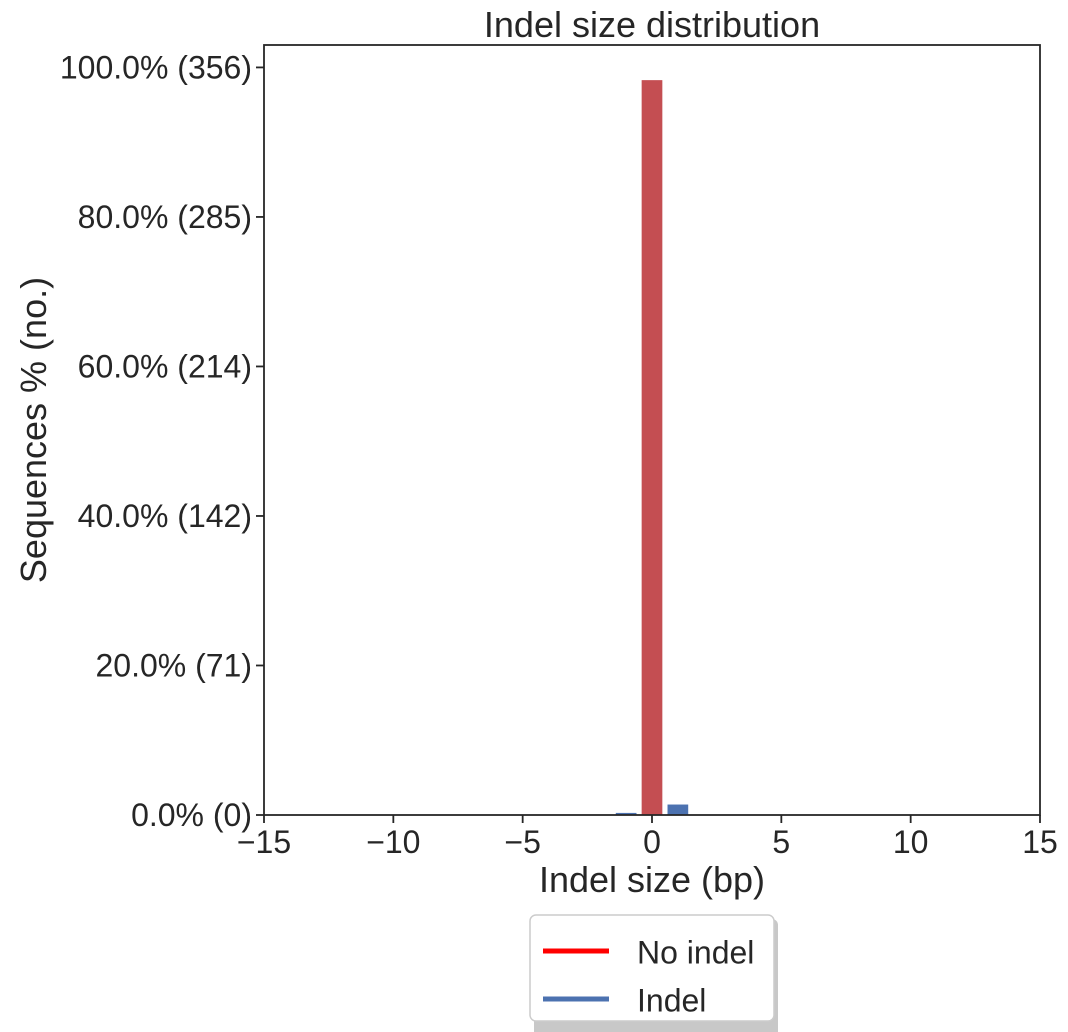  Describe the element at coordinates (165, 516) in the screenshot. I see `y-tick-label: 40.0% (142)` at that location.